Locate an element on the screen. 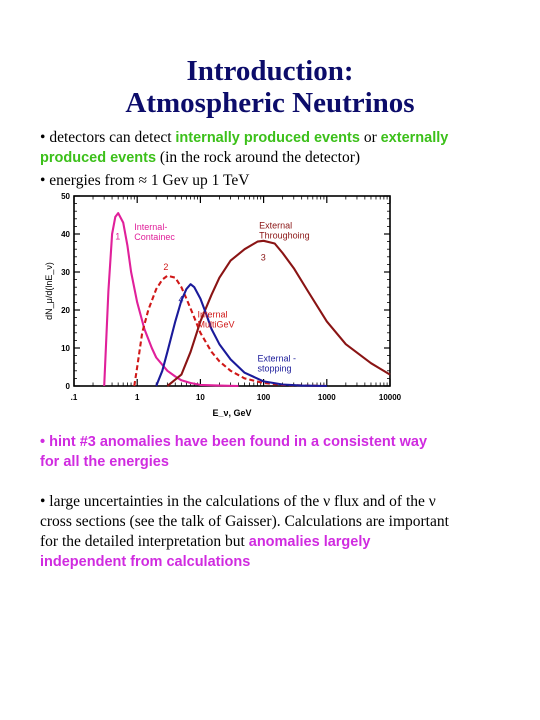 This screenshot has height=720, width=540. y-tick-label: 20 is located at coordinates (65, 310).